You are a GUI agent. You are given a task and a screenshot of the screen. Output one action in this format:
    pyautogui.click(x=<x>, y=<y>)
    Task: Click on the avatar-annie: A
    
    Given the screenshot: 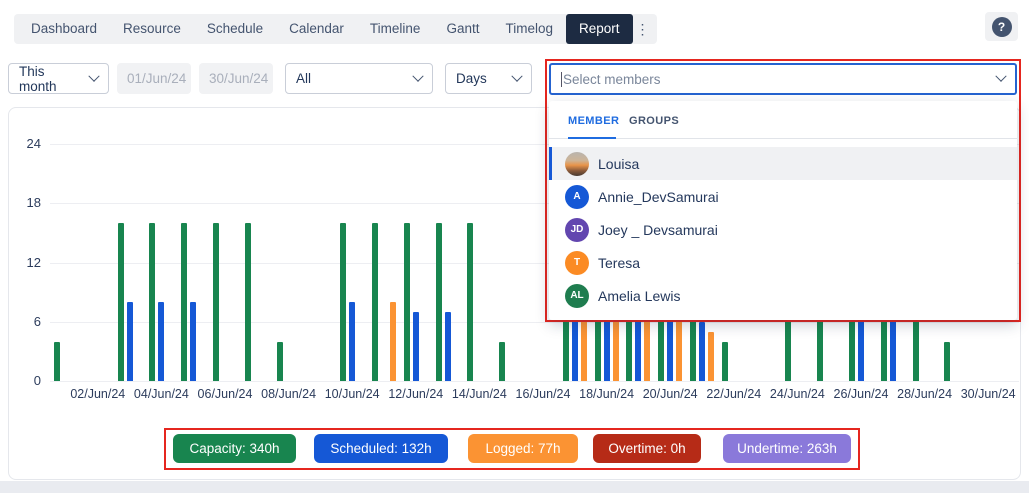 What is the action you would take?
    pyautogui.click(x=577, y=196)
    